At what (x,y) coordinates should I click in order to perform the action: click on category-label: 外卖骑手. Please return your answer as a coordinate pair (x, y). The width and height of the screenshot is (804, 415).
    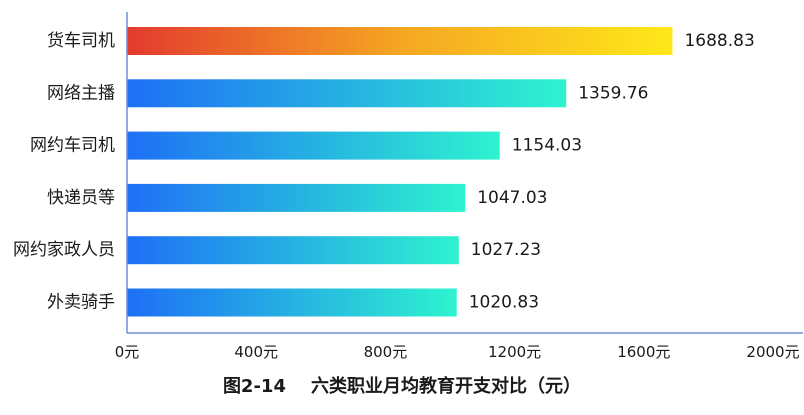
    Looking at the image, I should click on (81, 303).